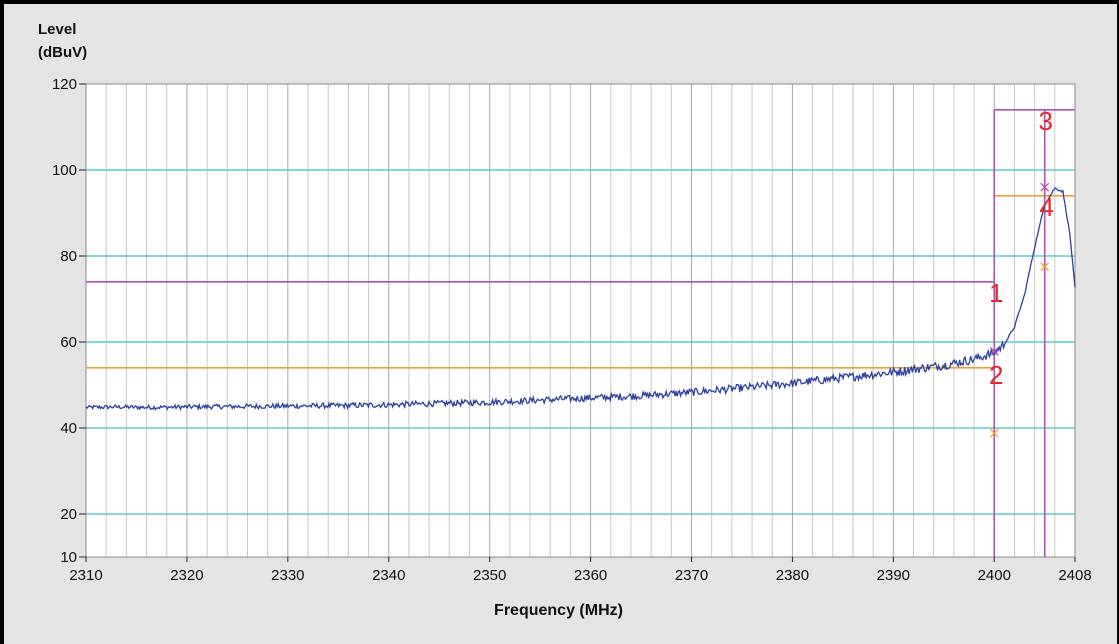 The width and height of the screenshot is (1119, 644). What do you see at coordinates (57, 29) in the screenshot?
I see `y-axis-label-line-1: Level` at bounding box center [57, 29].